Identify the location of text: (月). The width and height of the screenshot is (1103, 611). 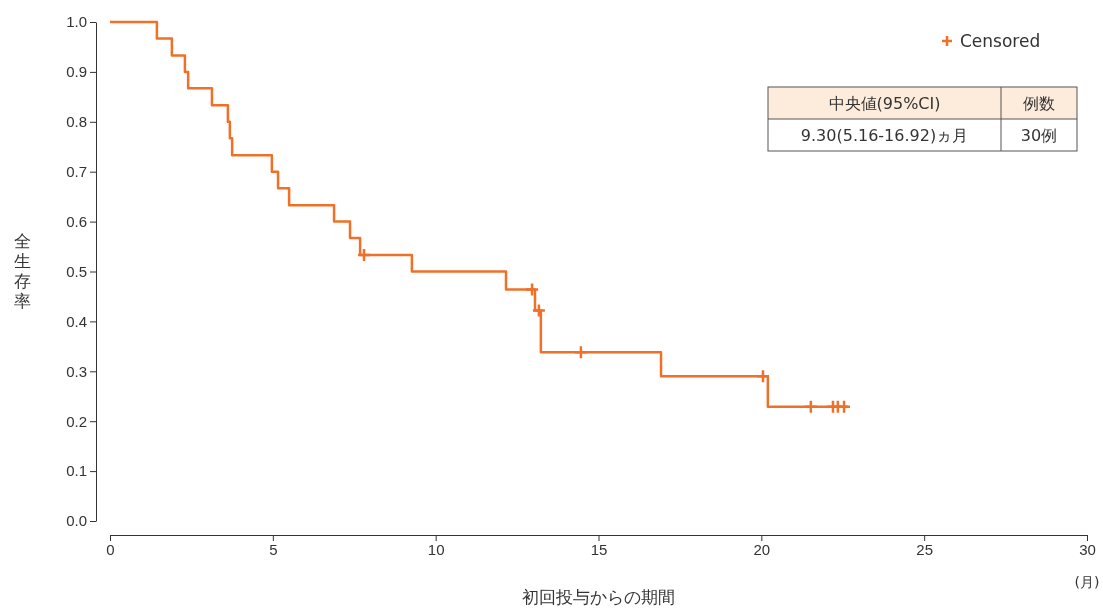
(1087, 582).